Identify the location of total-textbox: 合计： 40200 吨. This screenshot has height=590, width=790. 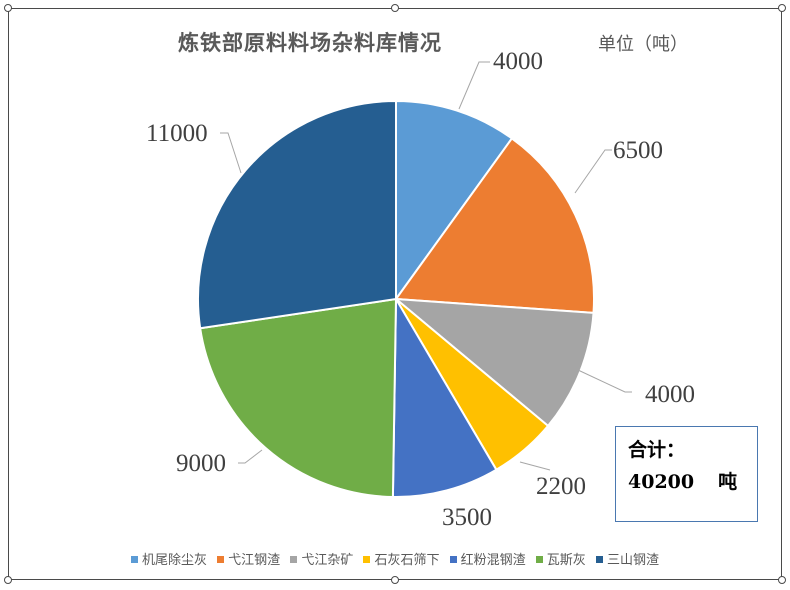
(686, 474).